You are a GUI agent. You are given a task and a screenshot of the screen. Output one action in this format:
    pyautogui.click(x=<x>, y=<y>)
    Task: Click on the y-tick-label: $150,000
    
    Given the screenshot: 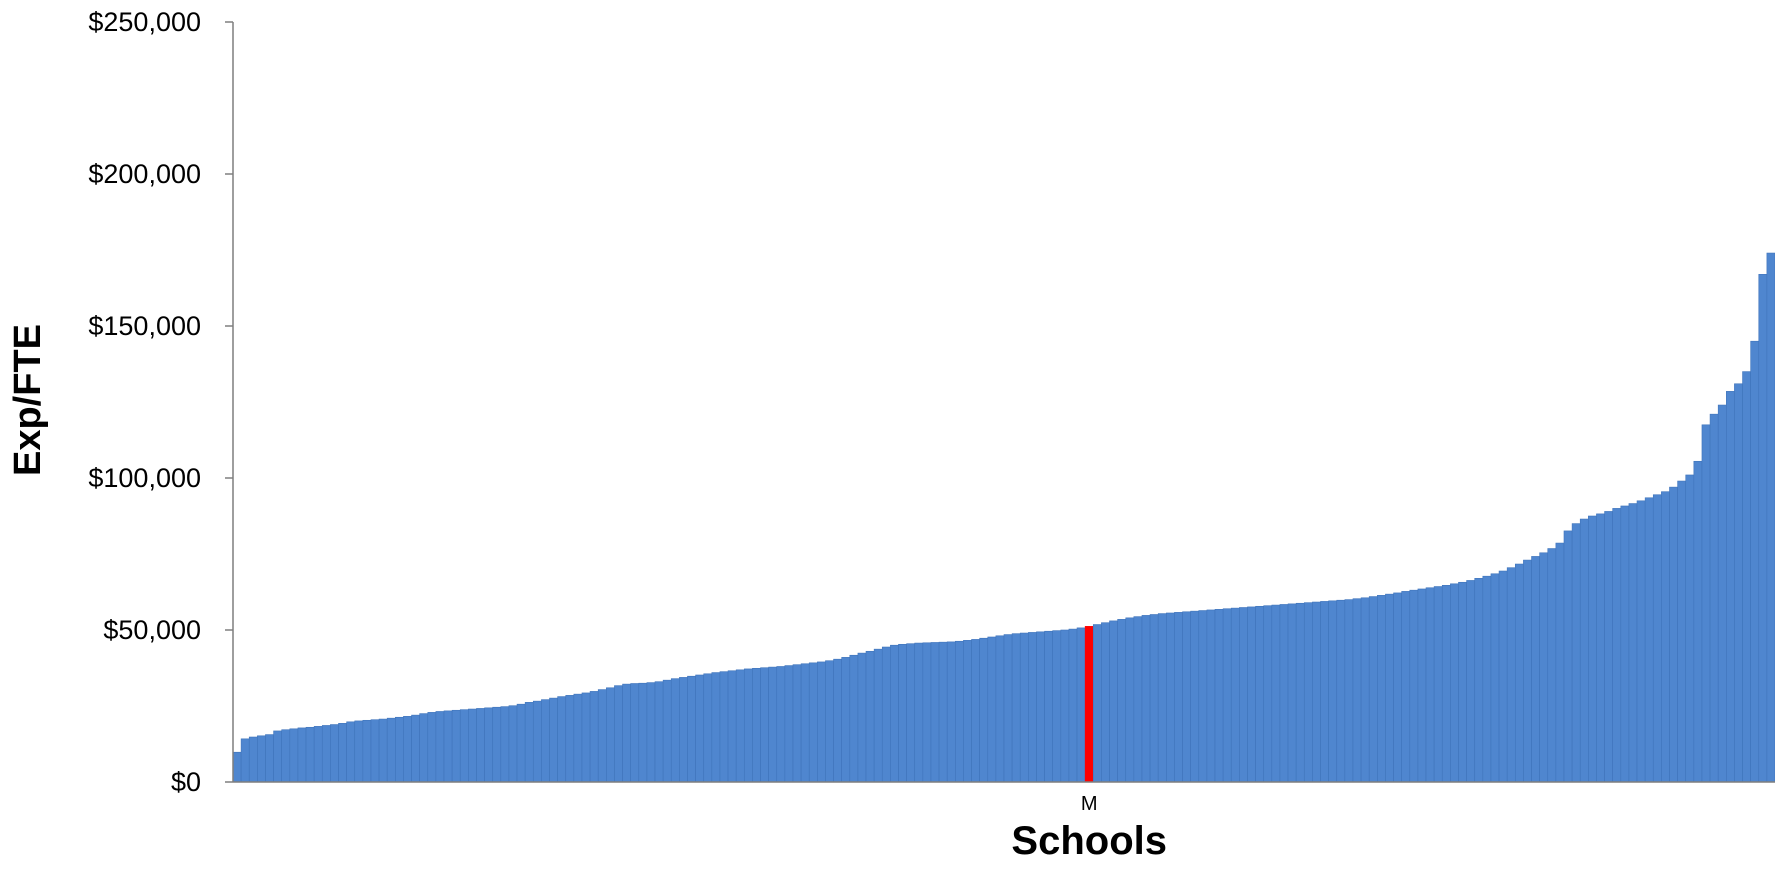 What is the action you would take?
    pyautogui.click(x=144, y=326)
    